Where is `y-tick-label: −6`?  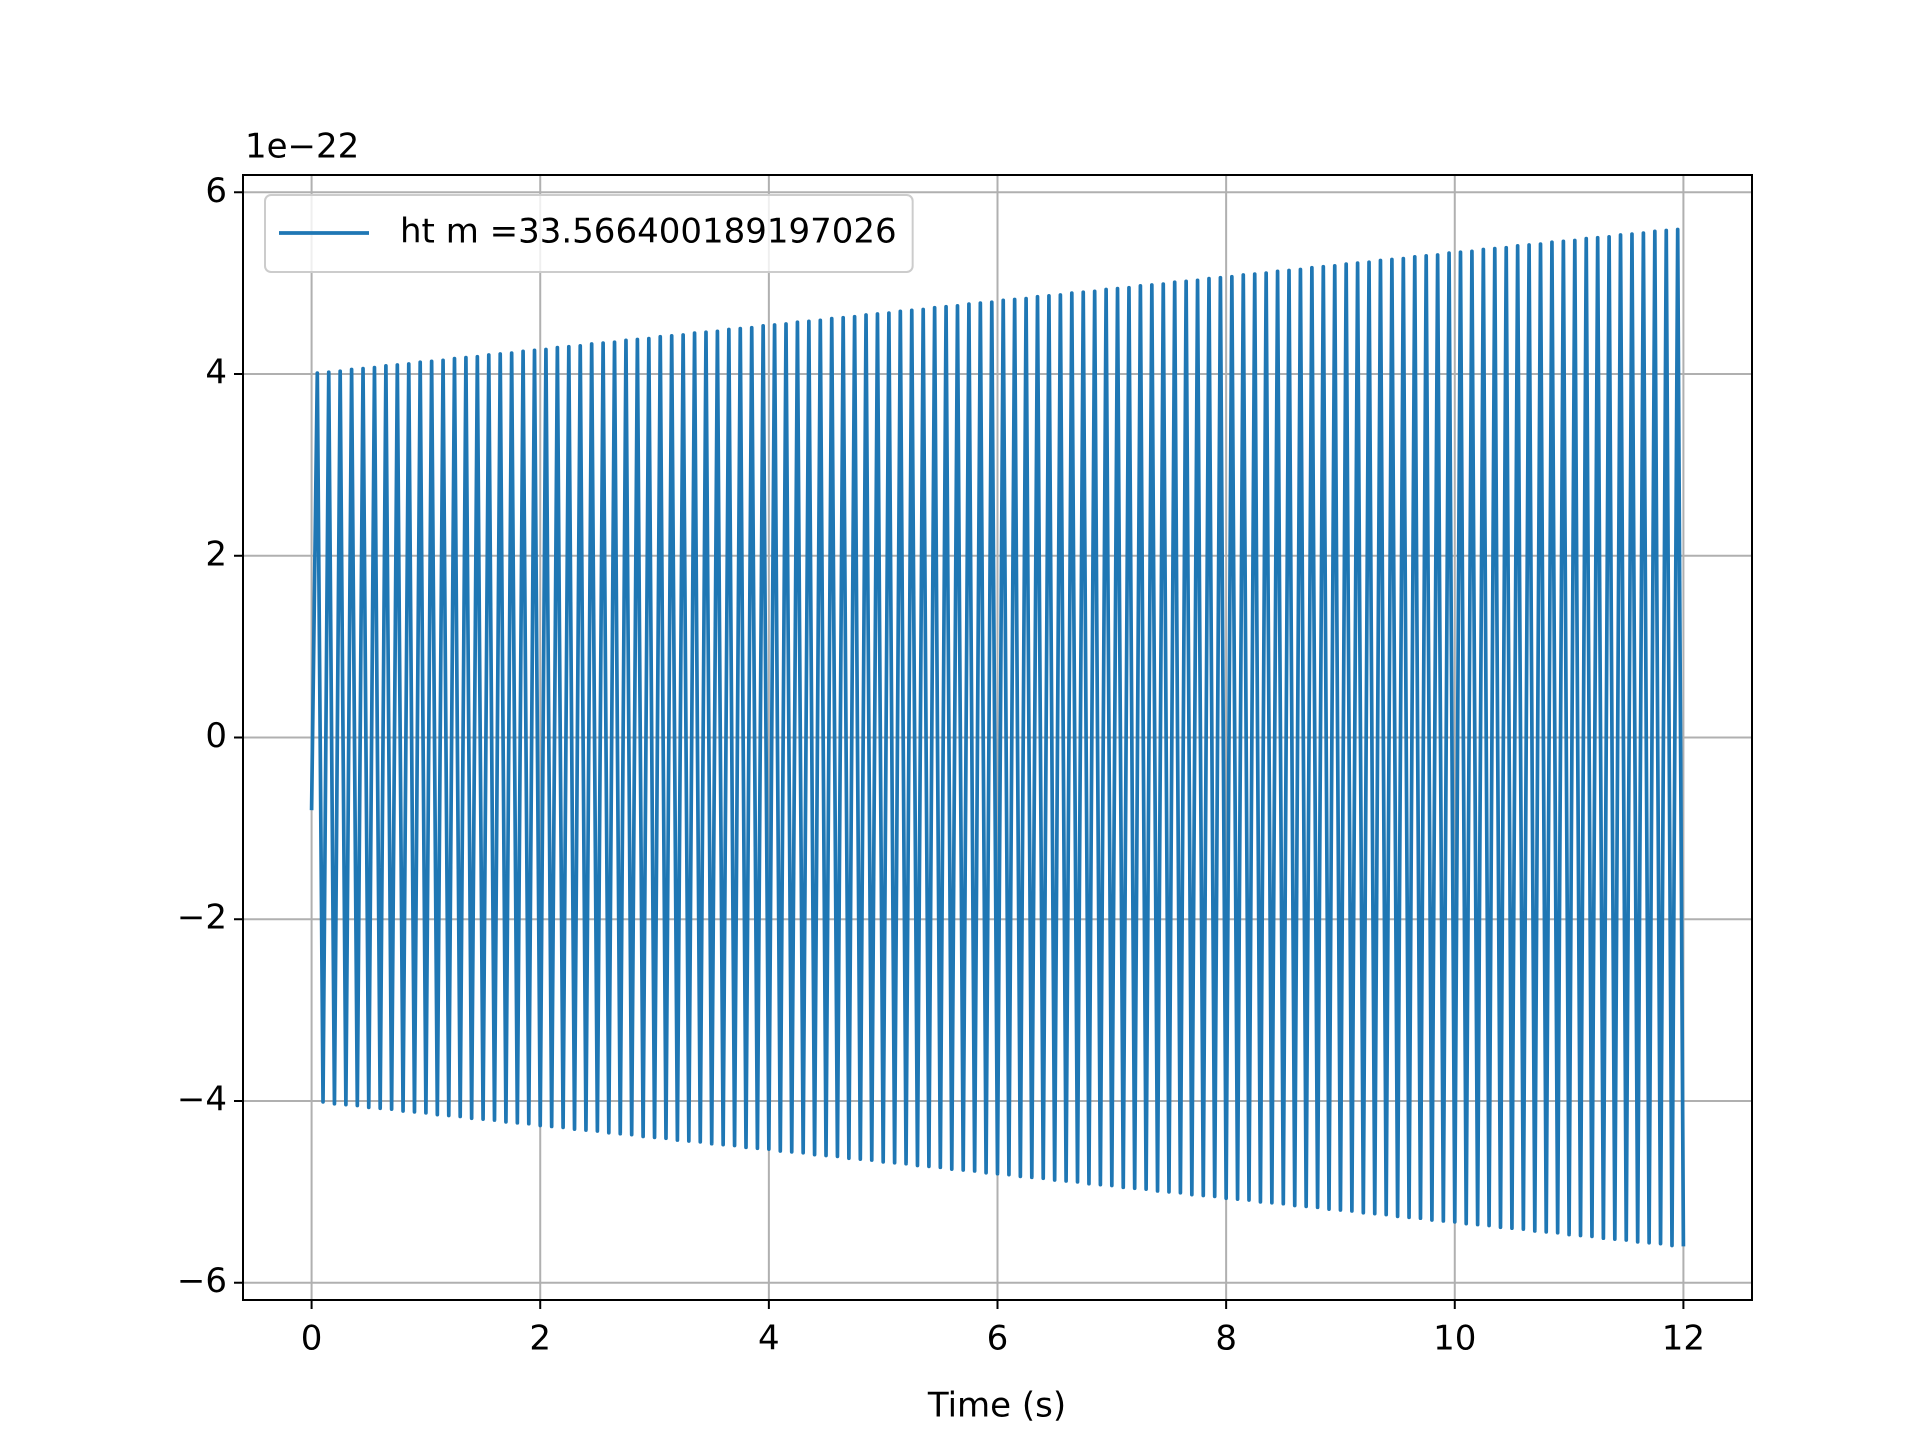
y-tick-label: −6 is located at coordinates (202, 1281).